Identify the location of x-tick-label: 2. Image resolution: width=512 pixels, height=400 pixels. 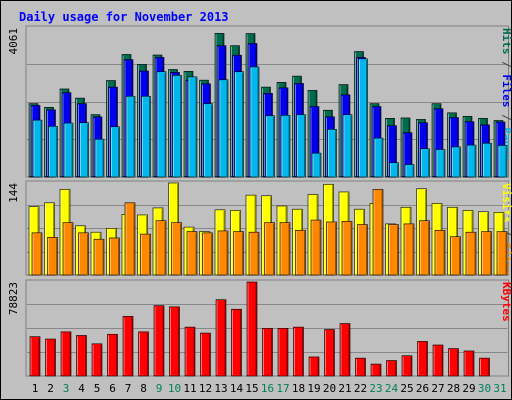
(50, 388).